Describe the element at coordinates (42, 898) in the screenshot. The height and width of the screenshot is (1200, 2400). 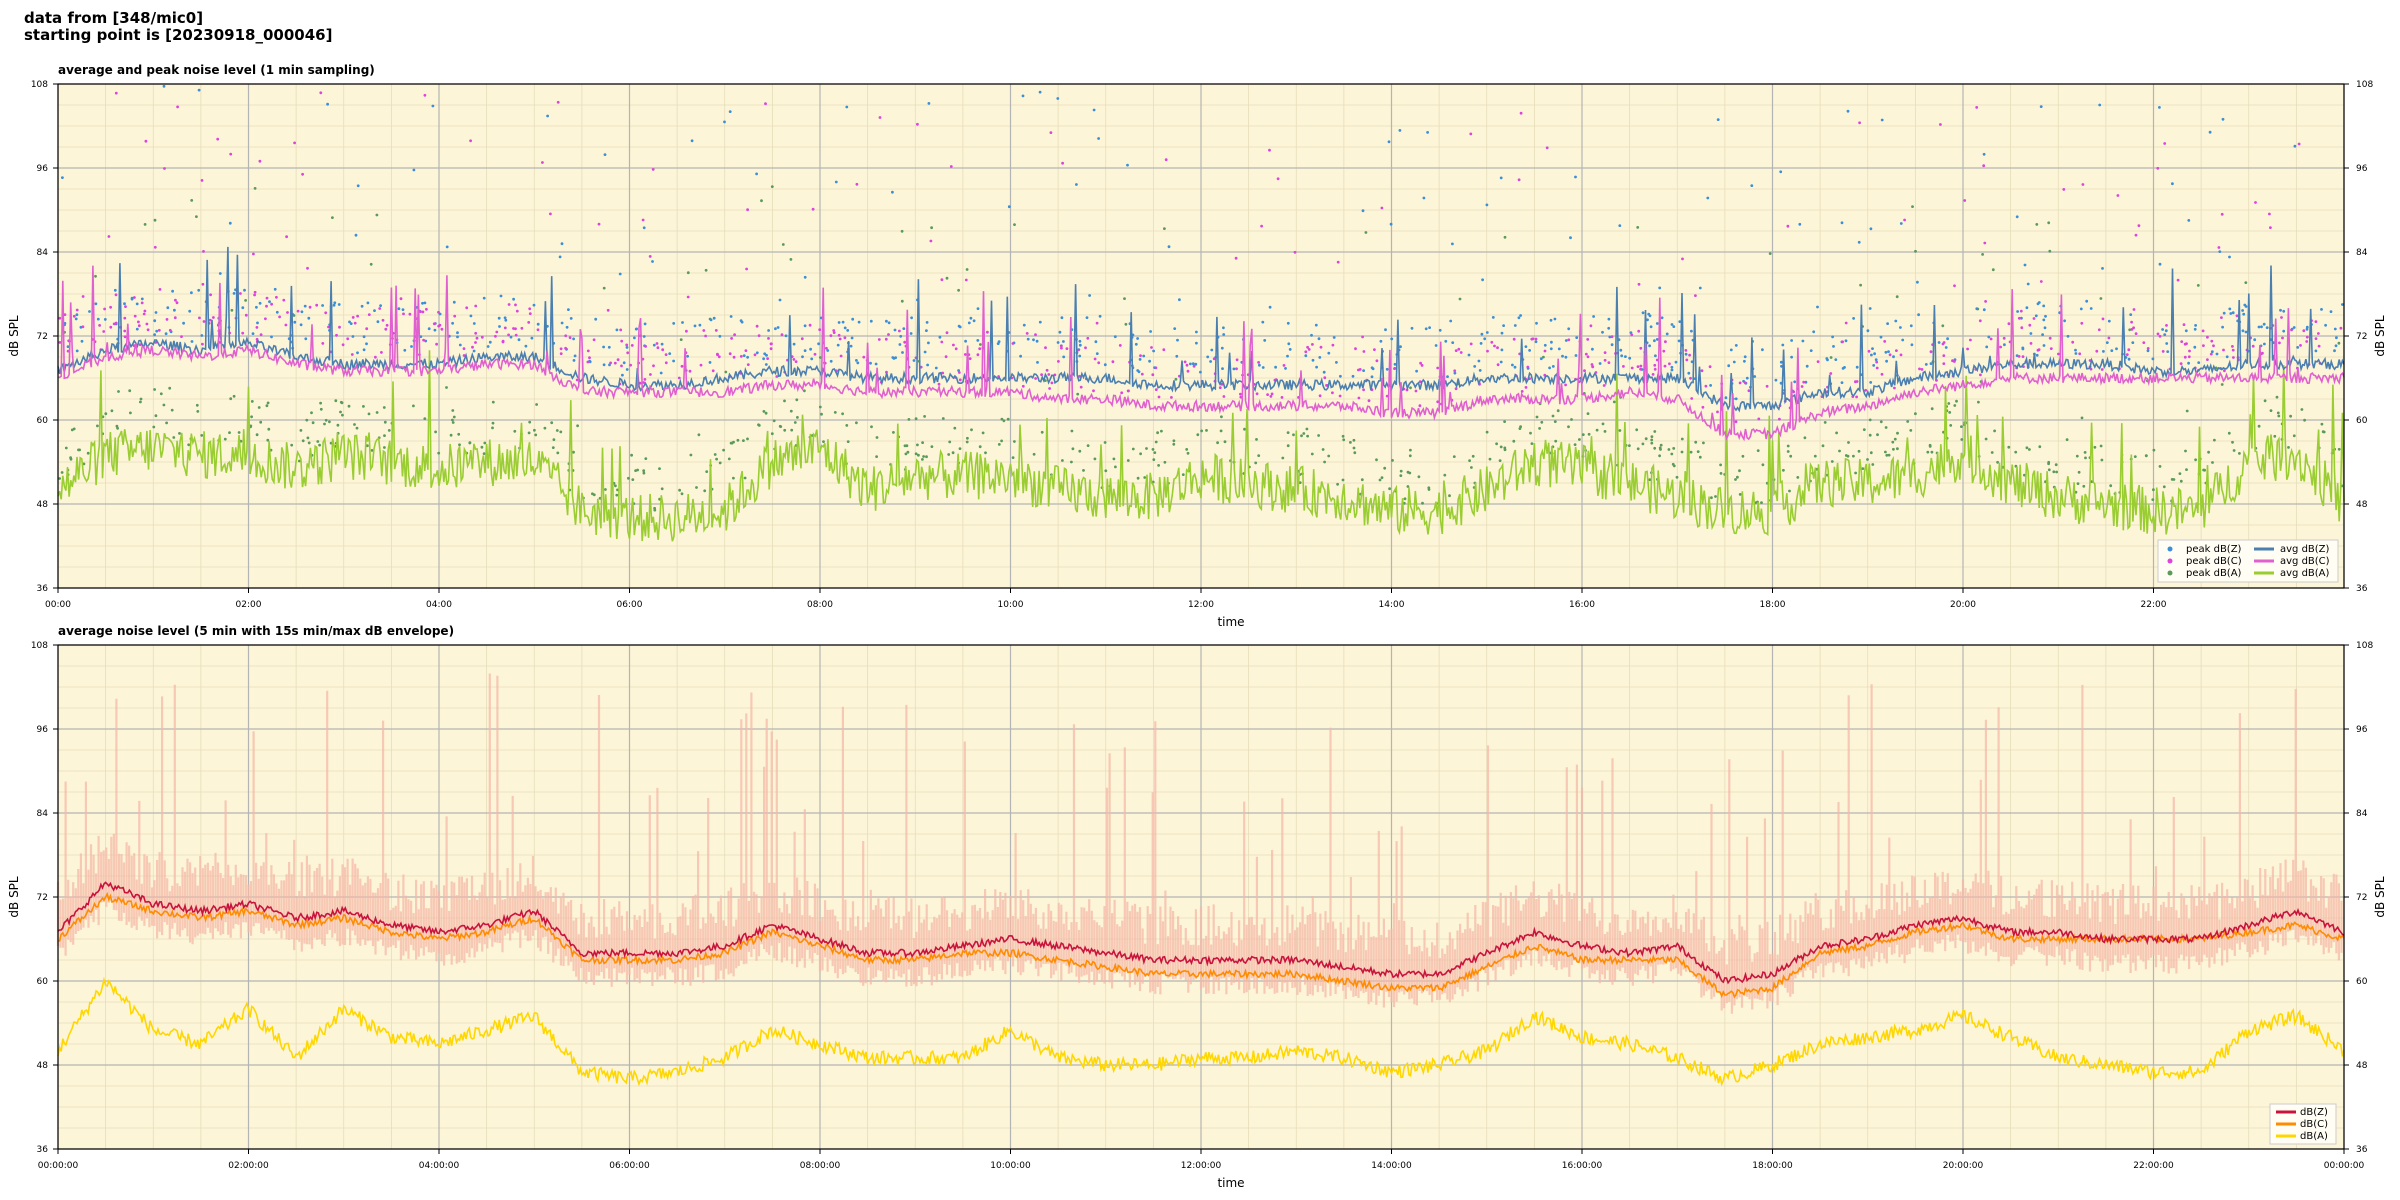
I see `y-tick-label: 72` at that location.